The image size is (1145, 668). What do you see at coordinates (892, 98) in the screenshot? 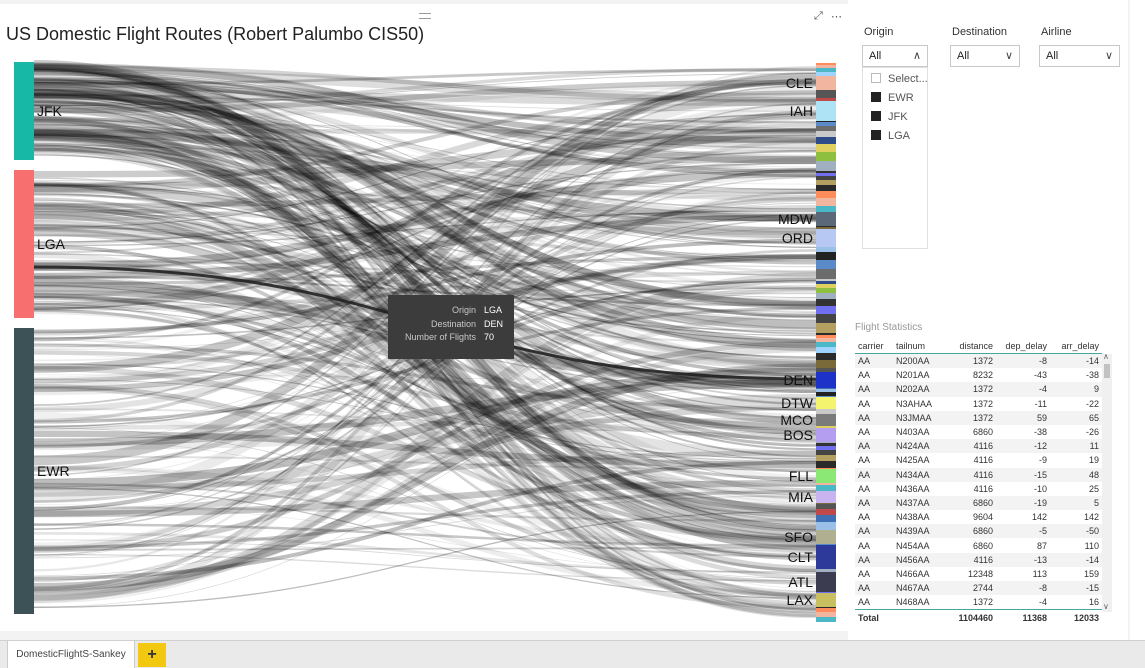
I see `list-item-ewr: EWR` at bounding box center [892, 98].